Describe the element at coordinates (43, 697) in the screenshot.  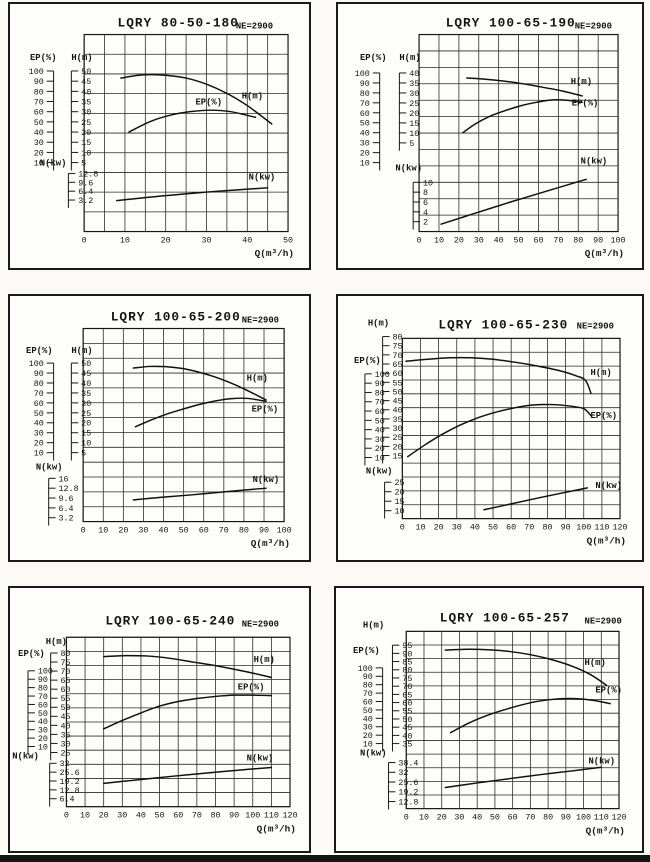
I see `ep-tick-label: 70` at that location.